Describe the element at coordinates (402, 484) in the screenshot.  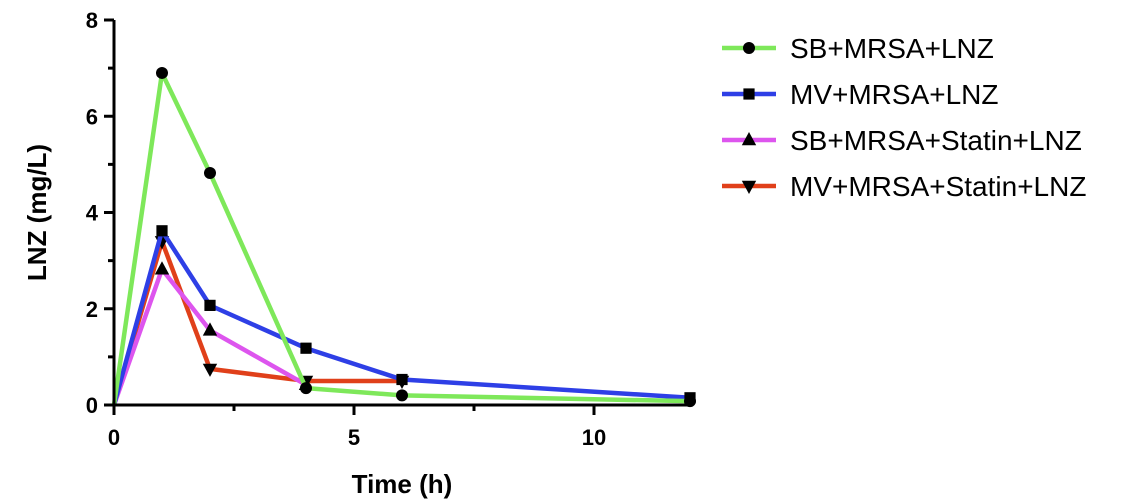
I see `x-axis-title: Time (h)` at that location.